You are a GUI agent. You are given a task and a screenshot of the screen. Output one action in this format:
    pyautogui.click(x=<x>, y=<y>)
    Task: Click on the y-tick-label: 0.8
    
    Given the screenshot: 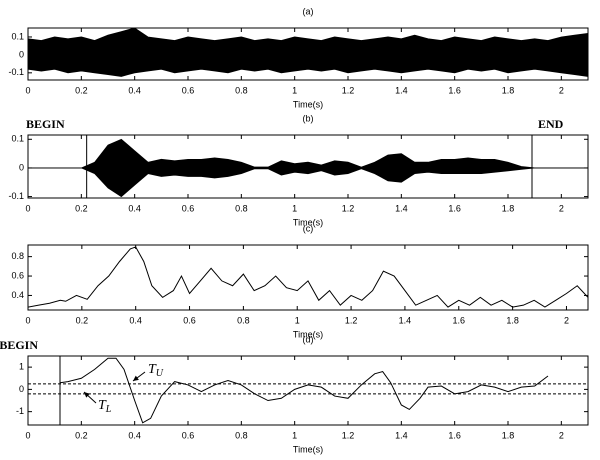 What is the action you would take?
    pyautogui.click(x=17, y=256)
    